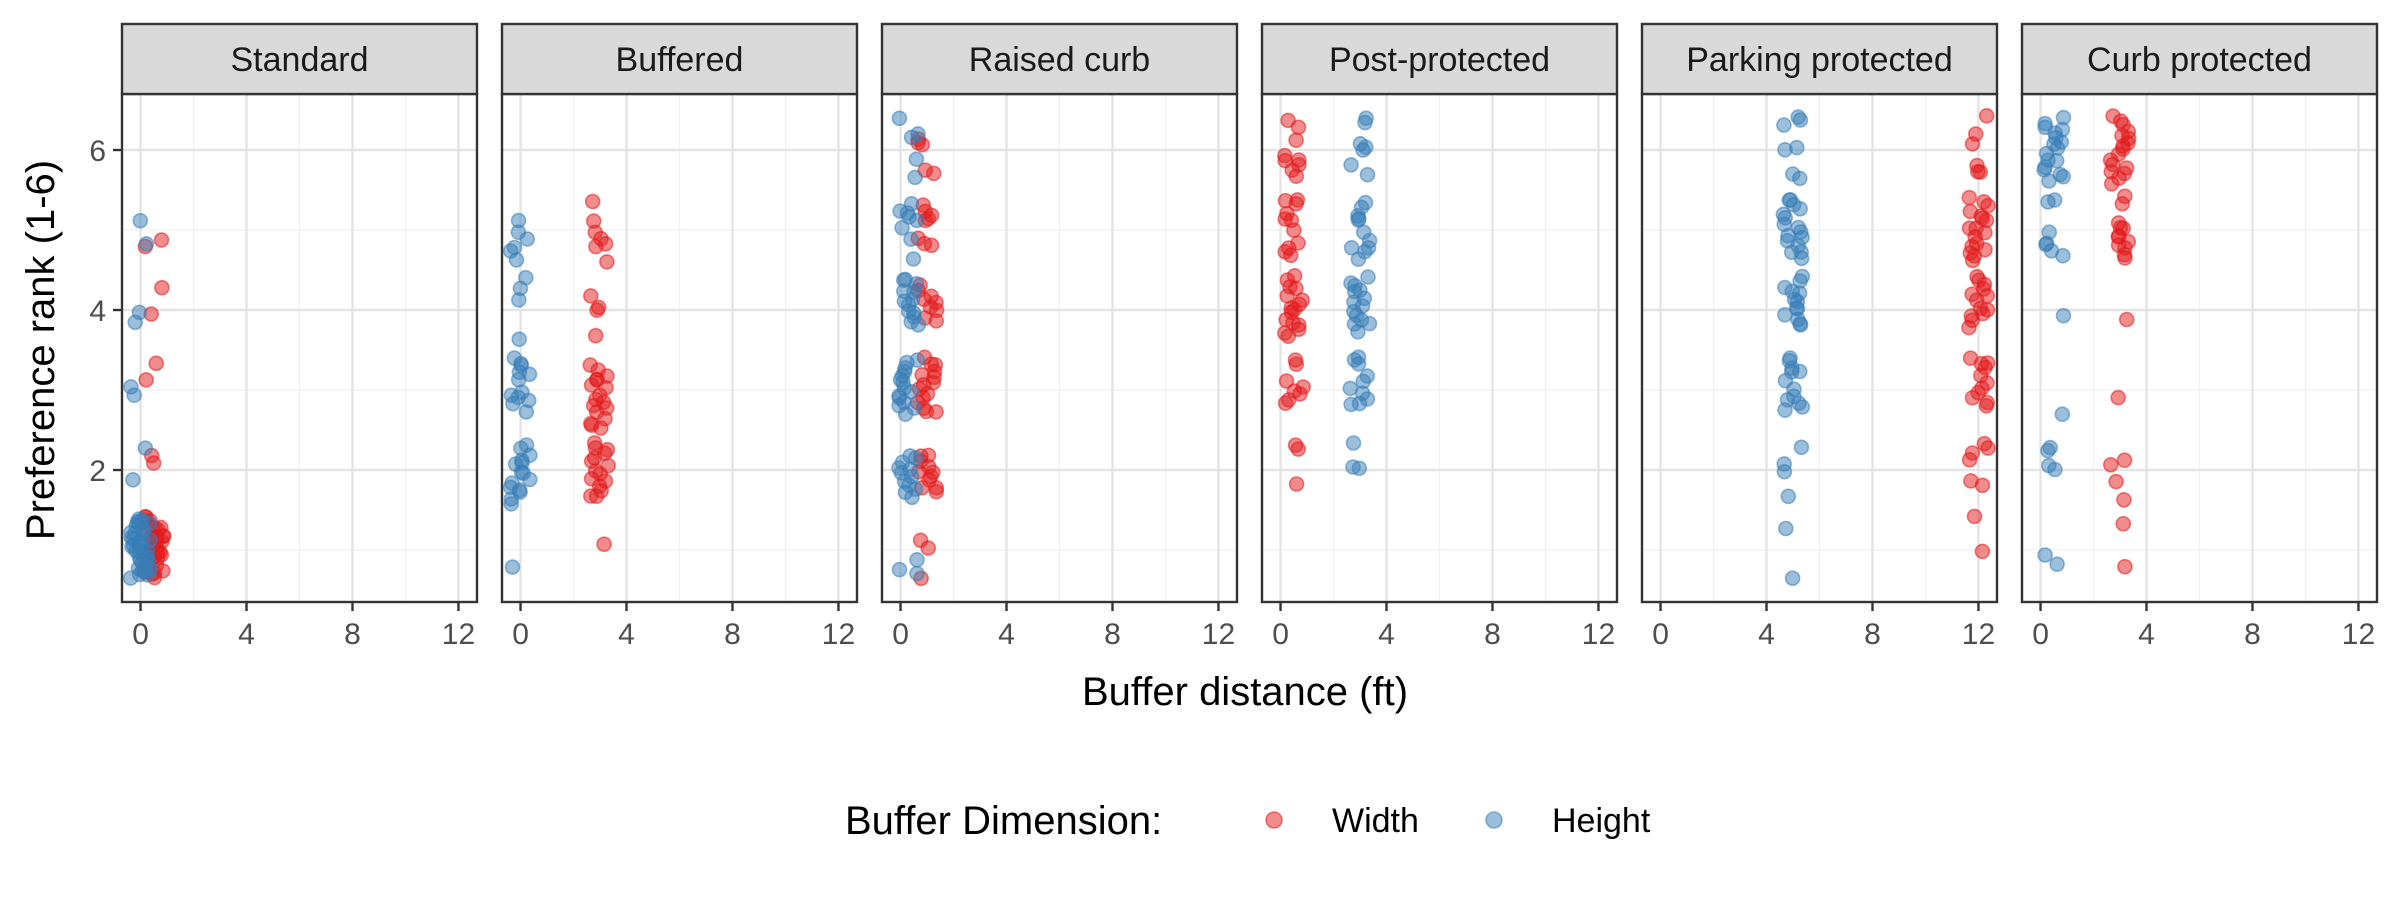 The height and width of the screenshot is (900, 2400). What do you see at coordinates (1819, 336) in the screenshot?
I see `panel-4: Parking protected 0 4 8 12` at bounding box center [1819, 336].